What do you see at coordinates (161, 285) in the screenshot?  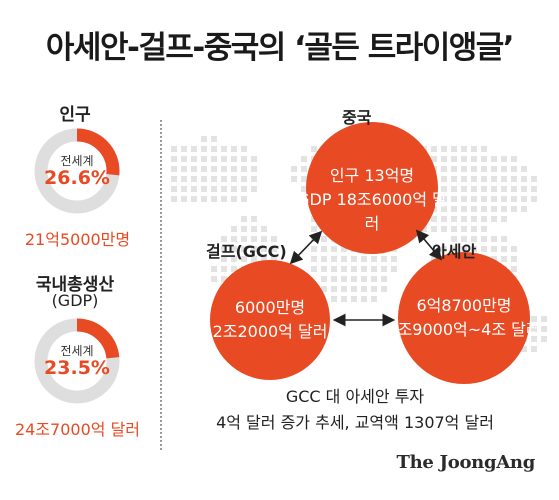 I see `panel-divider` at bounding box center [161, 285].